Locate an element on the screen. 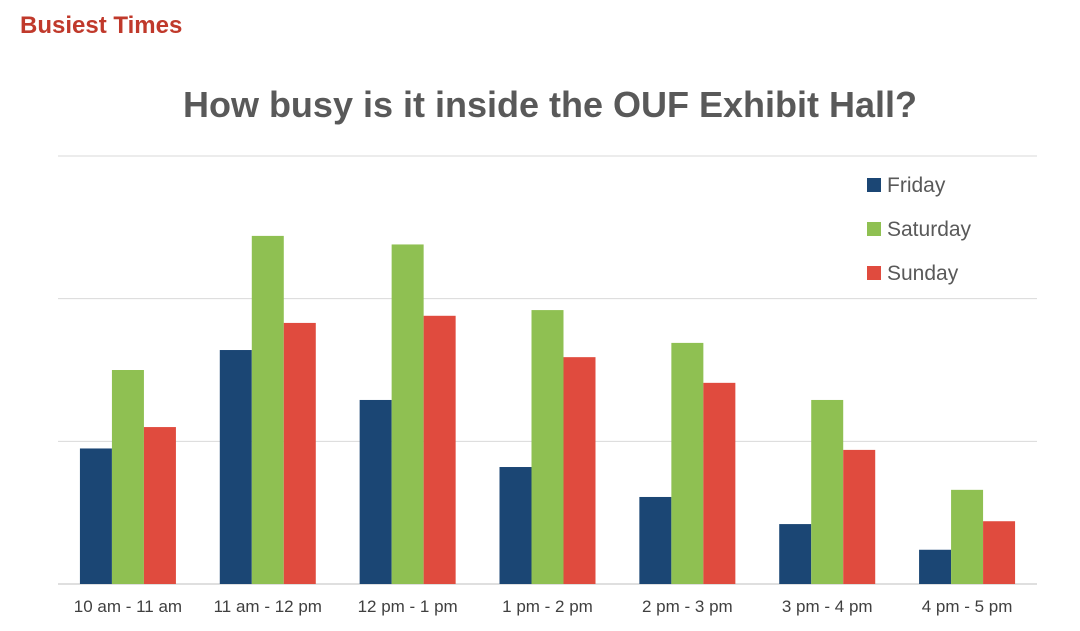  x-tick-label: 10 am - 11 am is located at coordinates (128, 606).